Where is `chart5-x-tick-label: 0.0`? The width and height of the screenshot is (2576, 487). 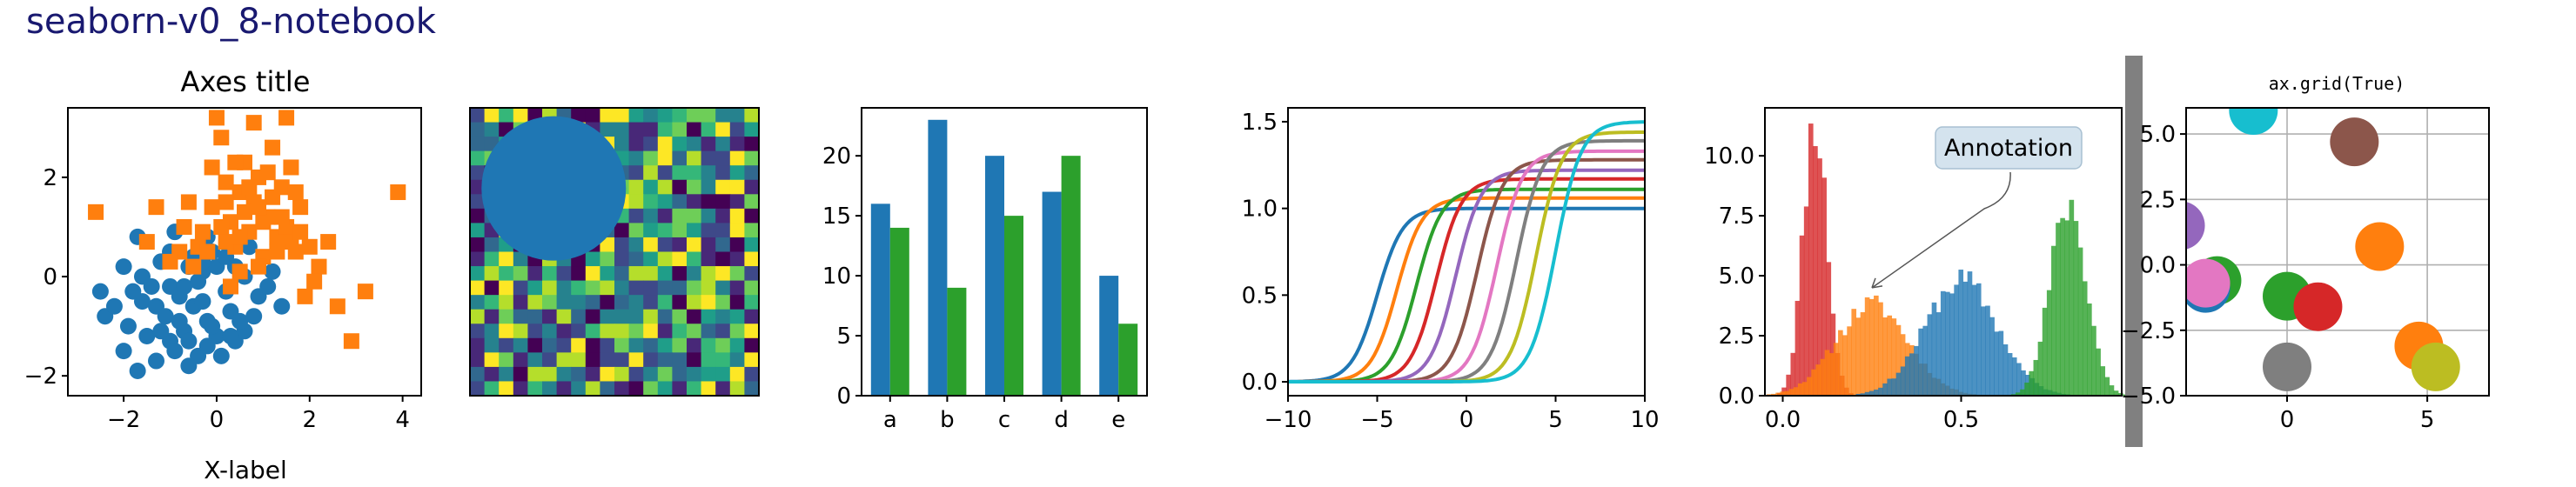
chart5-x-tick-label: 0.0 is located at coordinates (1783, 420).